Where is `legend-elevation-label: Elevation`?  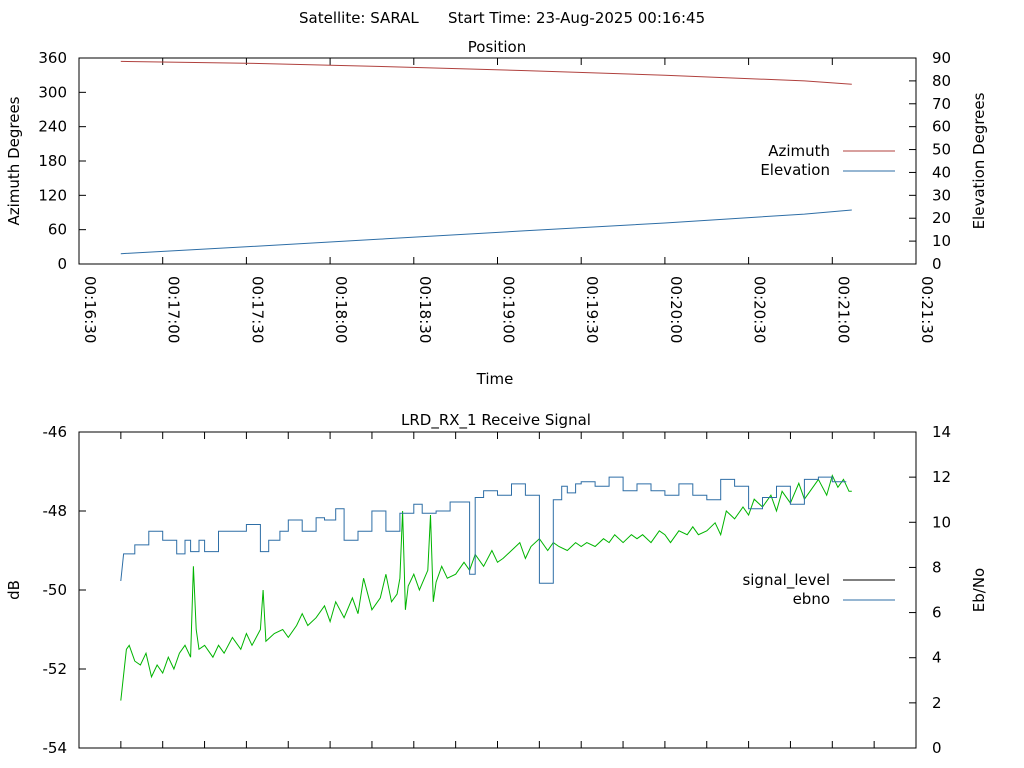 legend-elevation-label: Elevation is located at coordinates (795, 170).